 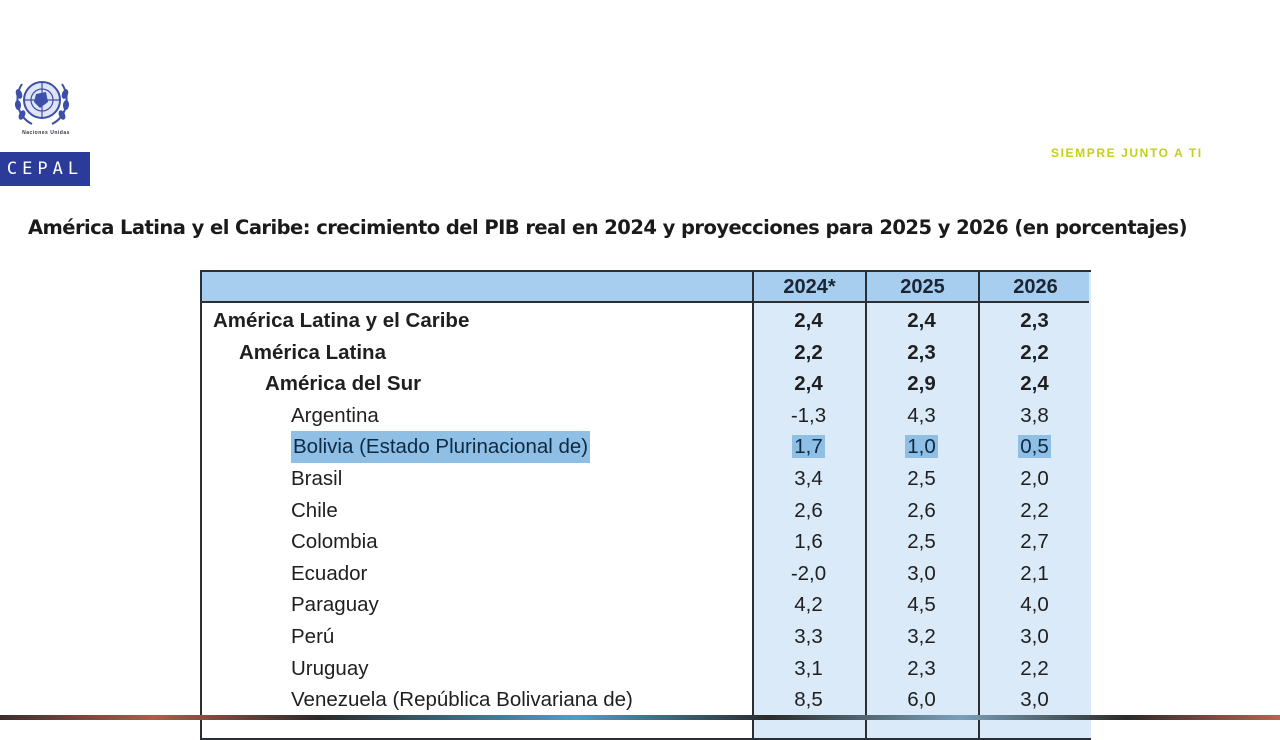 What do you see at coordinates (645, 574) in the screenshot?
I see `table-row: Ecuador -2,0 3,0 2,1` at bounding box center [645, 574].